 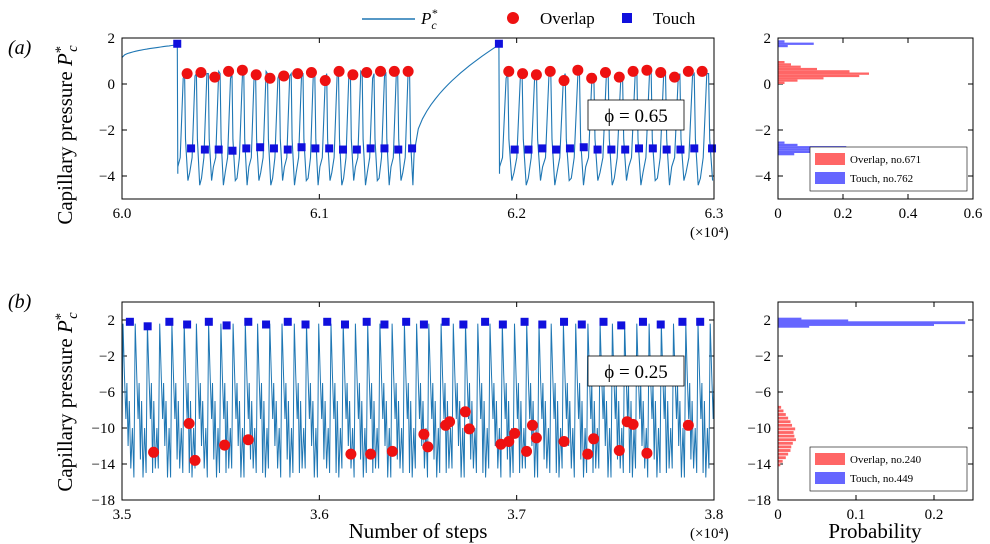 I want to click on panel-a-hist-ticks: 0 0.2 0.4 0.6 −4 −2 0 2, so click(x=869, y=126).